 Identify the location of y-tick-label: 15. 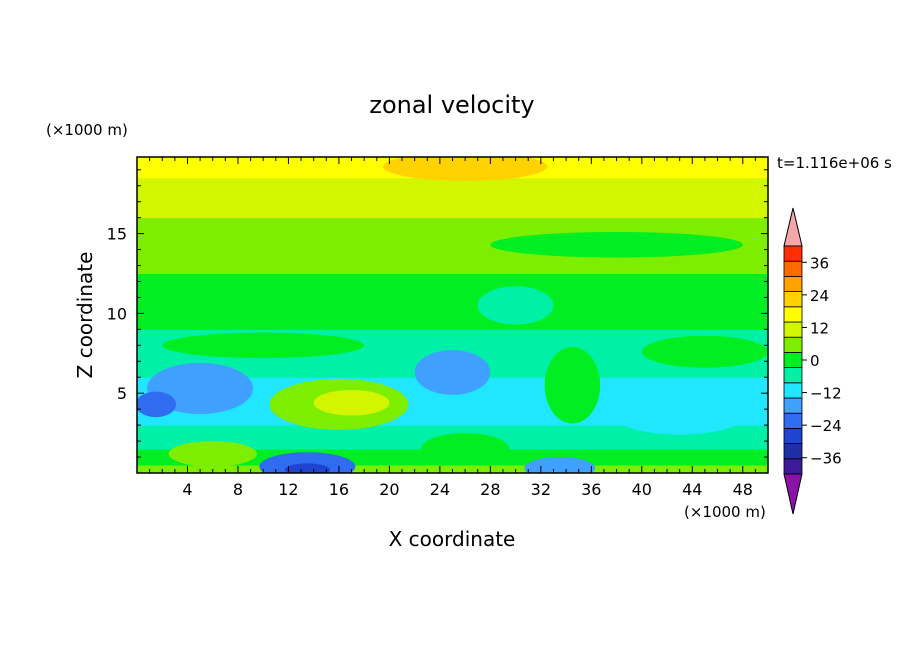
(117, 234).